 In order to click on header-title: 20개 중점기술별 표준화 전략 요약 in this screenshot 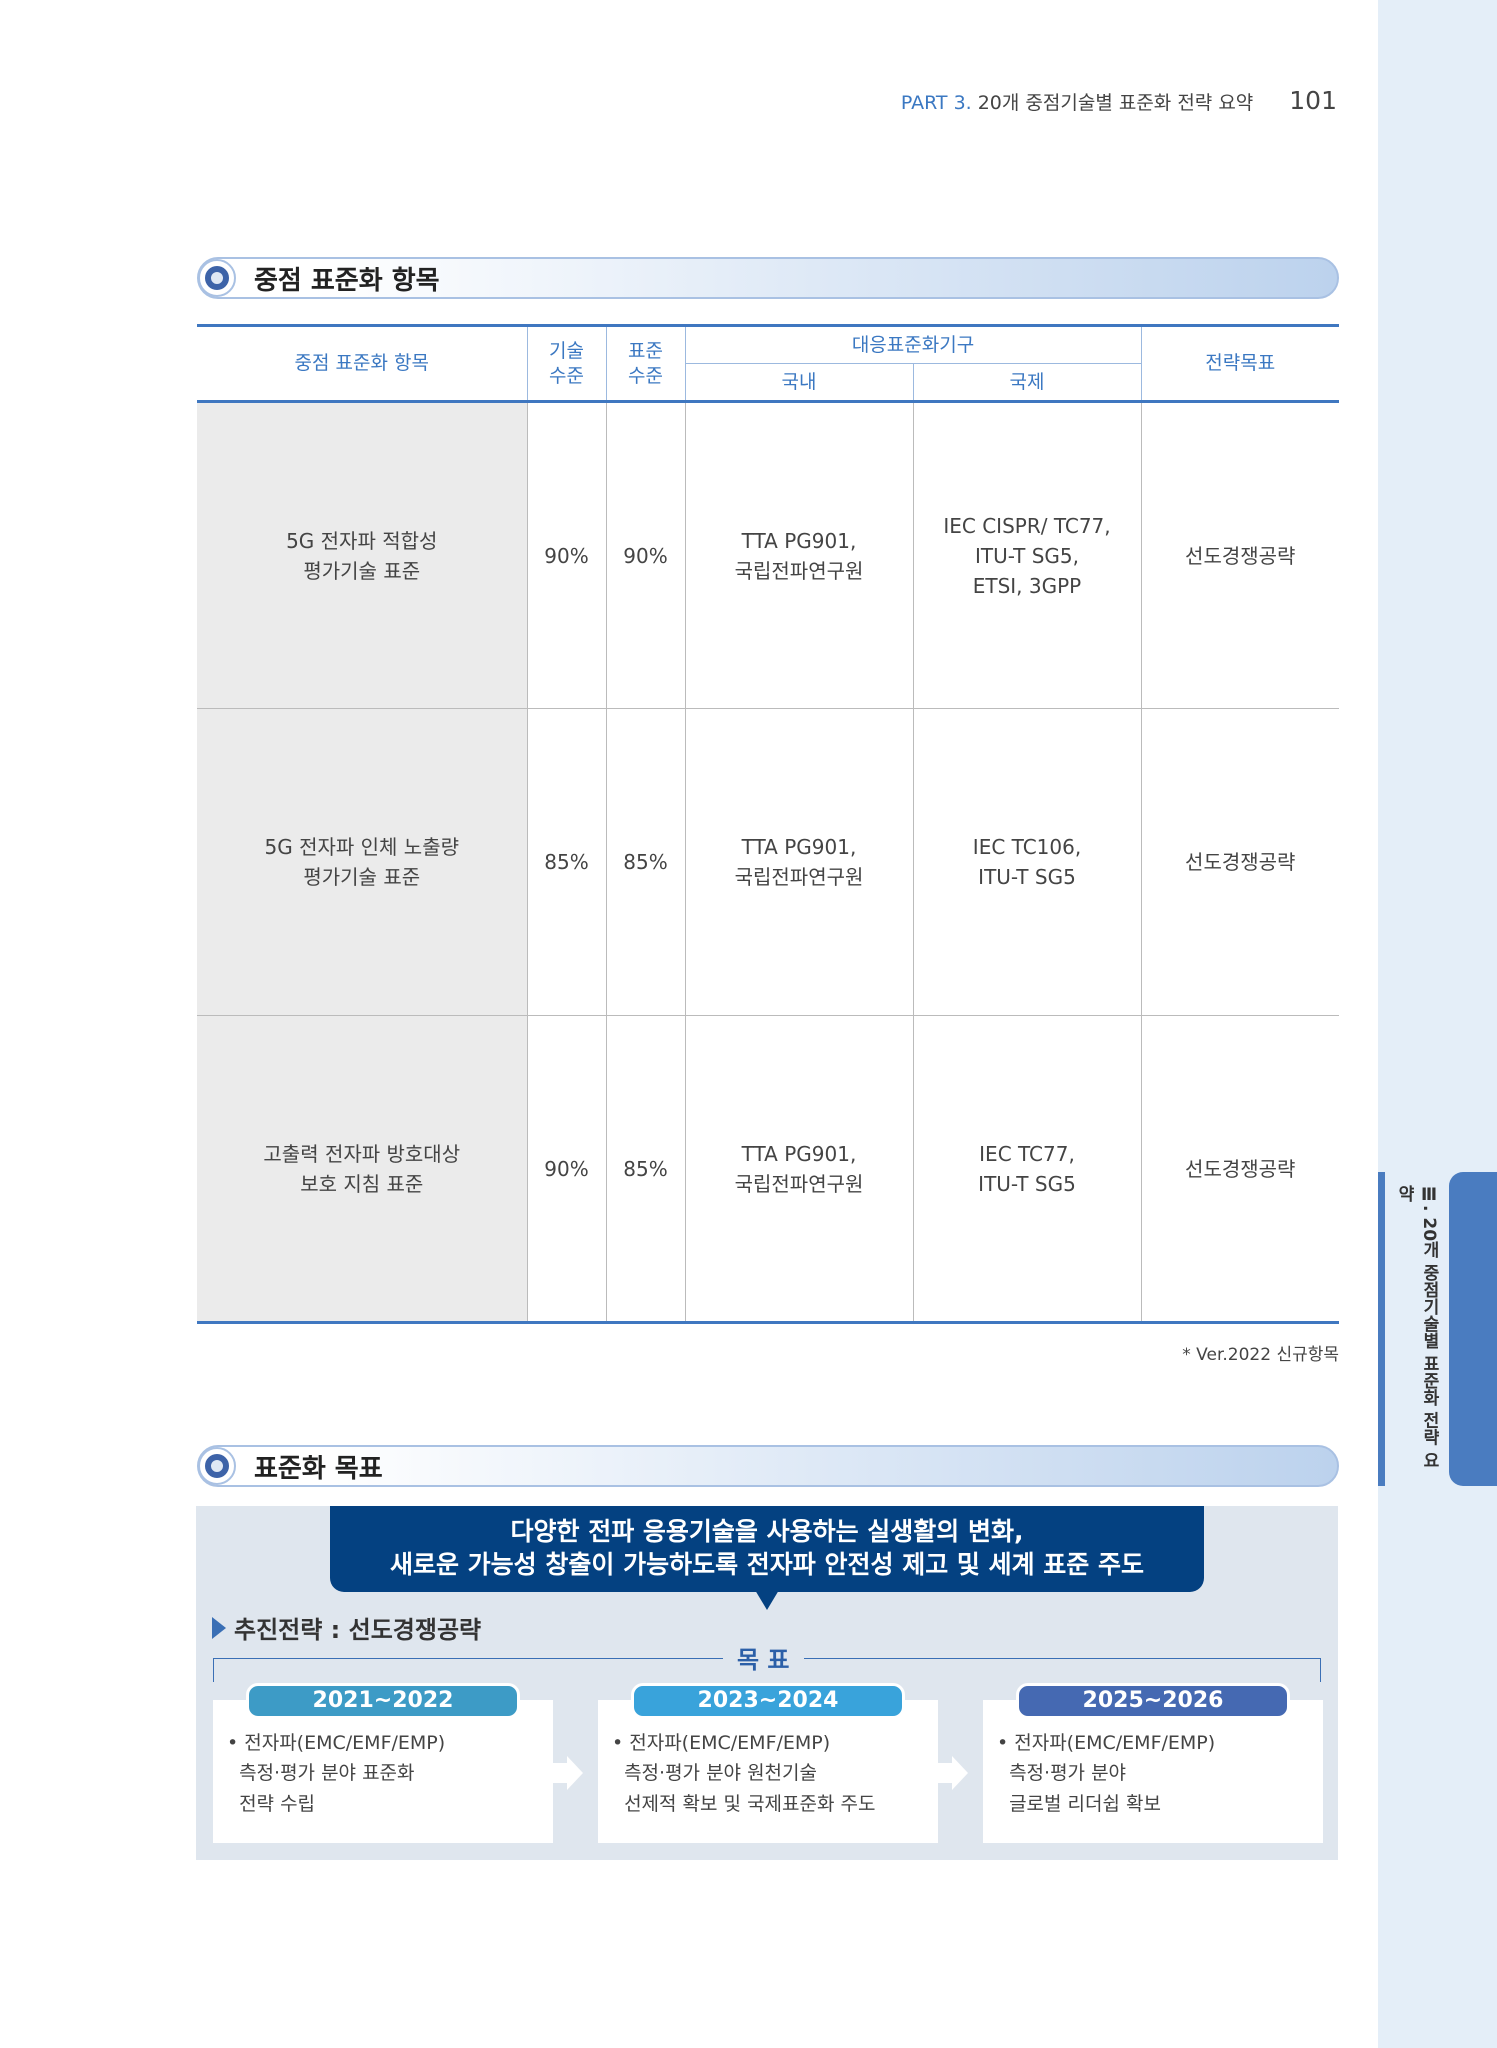, I will do `click(1115, 103)`.